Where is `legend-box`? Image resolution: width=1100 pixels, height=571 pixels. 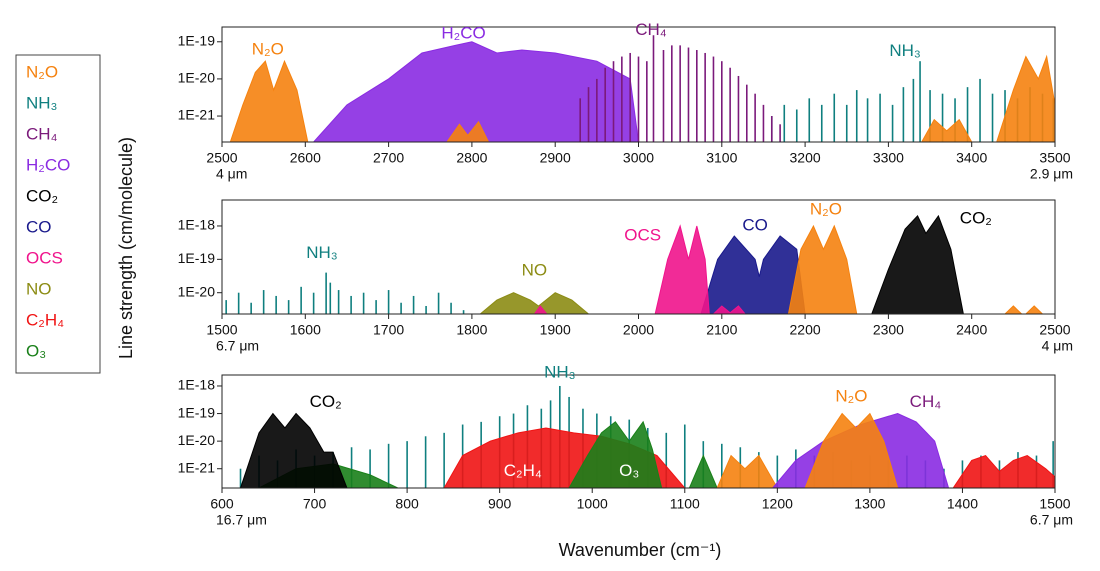
legend-box is located at coordinates (58, 214).